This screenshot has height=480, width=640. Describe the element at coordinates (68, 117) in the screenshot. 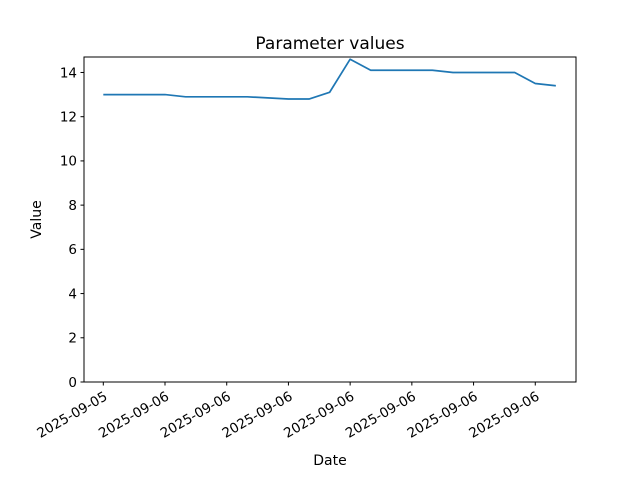

I see `y-tick-label: 12` at that location.